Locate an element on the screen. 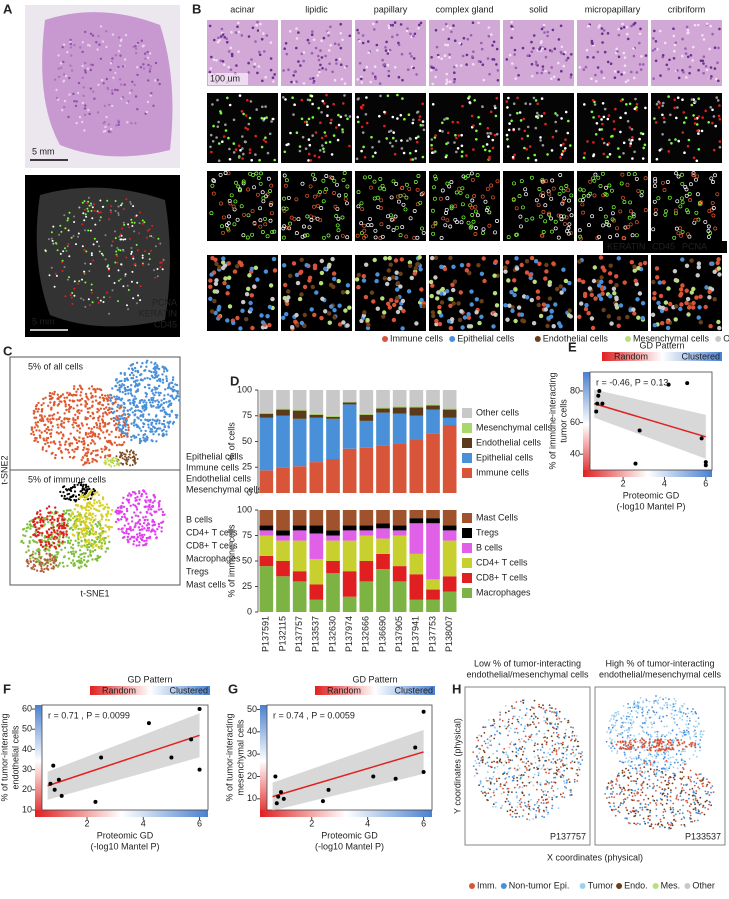 The image size is (729, 899). x-tick-label: P137905 is located at coordinates (399, 634).